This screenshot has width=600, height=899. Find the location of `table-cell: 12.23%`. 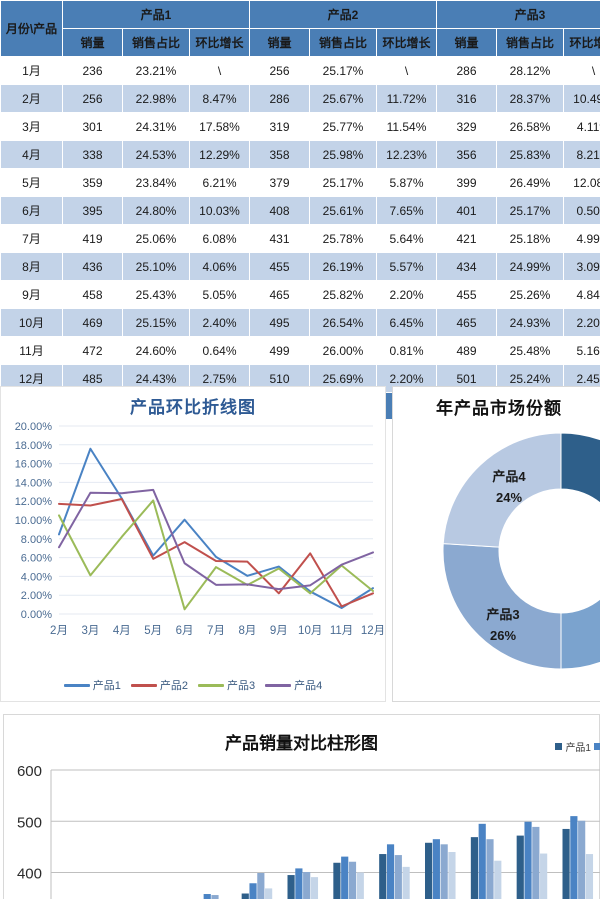

table-cell: 12.23% is located at coordinates (406, 154).